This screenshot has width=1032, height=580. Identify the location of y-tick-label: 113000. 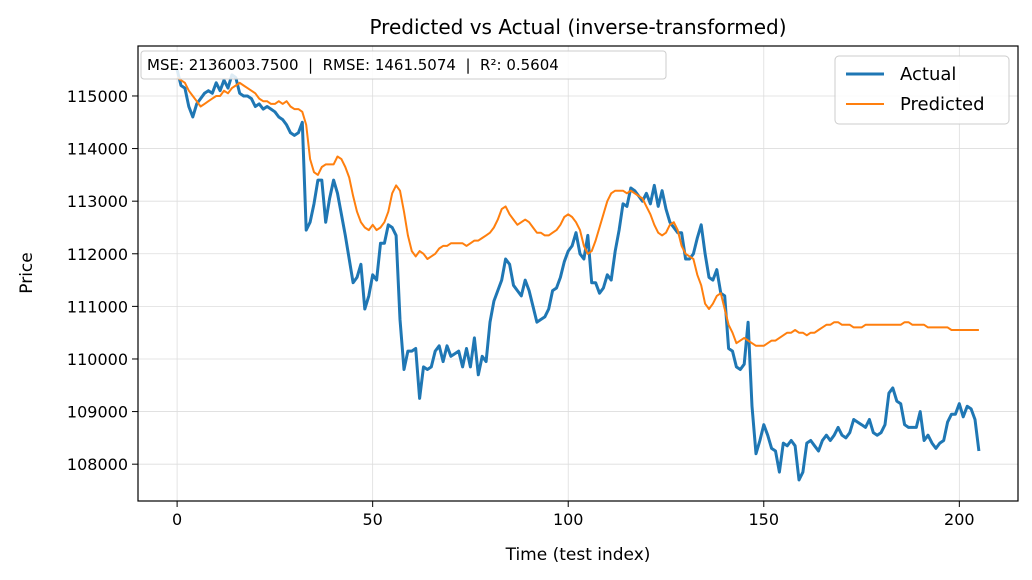
(97, 201).